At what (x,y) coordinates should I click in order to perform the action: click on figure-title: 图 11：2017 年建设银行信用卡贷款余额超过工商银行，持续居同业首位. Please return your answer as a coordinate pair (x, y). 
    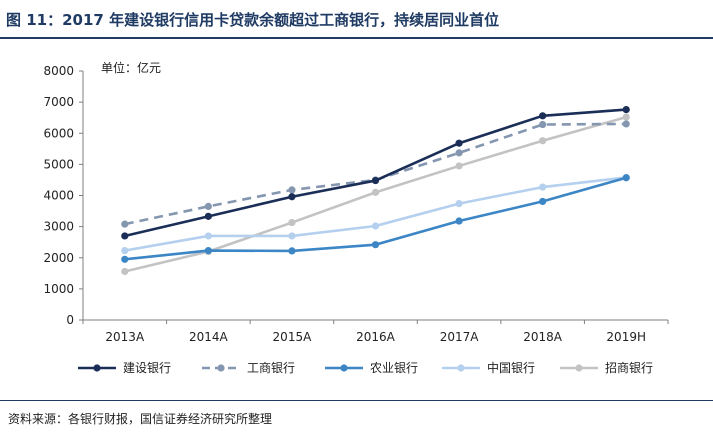
    Looking at the image, I should click on (253, 20).